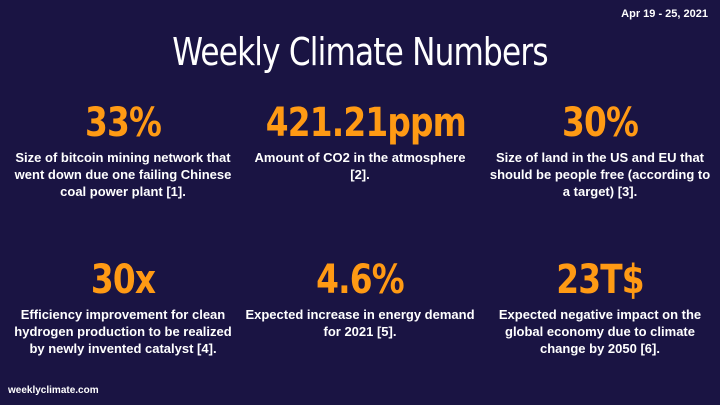 The image size is (720, 405). Describe the element at coordinates (123, 123) in the screenshot. I see `stat-value: 33%` at that location.